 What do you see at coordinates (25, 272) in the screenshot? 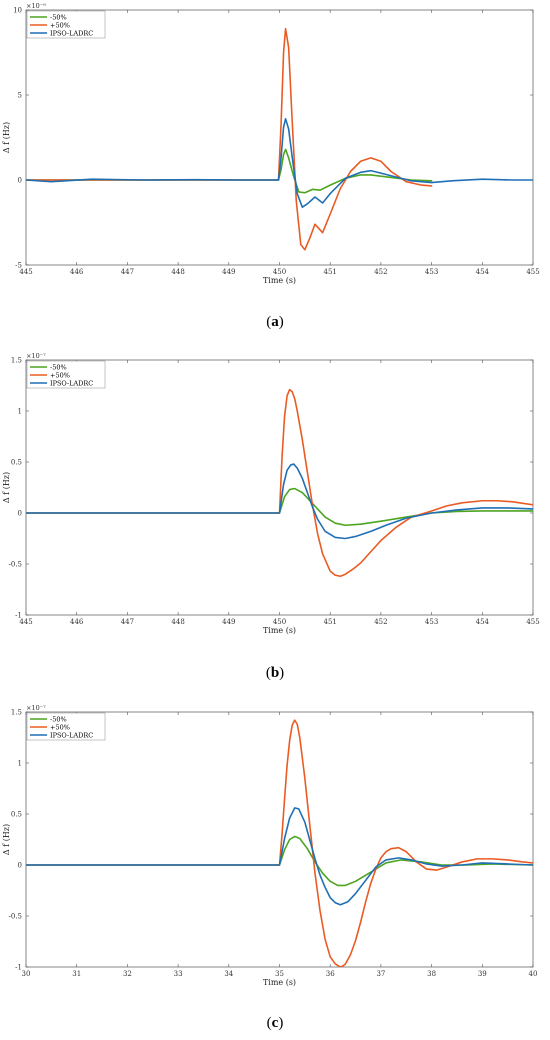
I see `chart-a-xtick-label: 445` at bounding box center [25, 272].